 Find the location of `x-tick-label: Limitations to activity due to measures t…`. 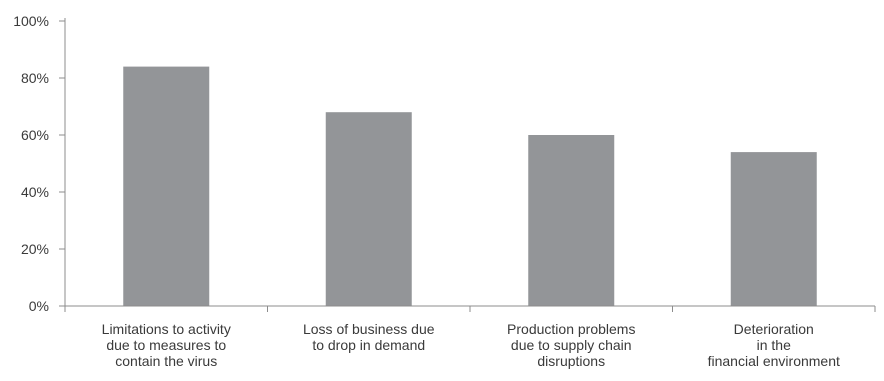

x-tick-label: Limitations to activity due to measures t… is located at coordinates (166, 345).